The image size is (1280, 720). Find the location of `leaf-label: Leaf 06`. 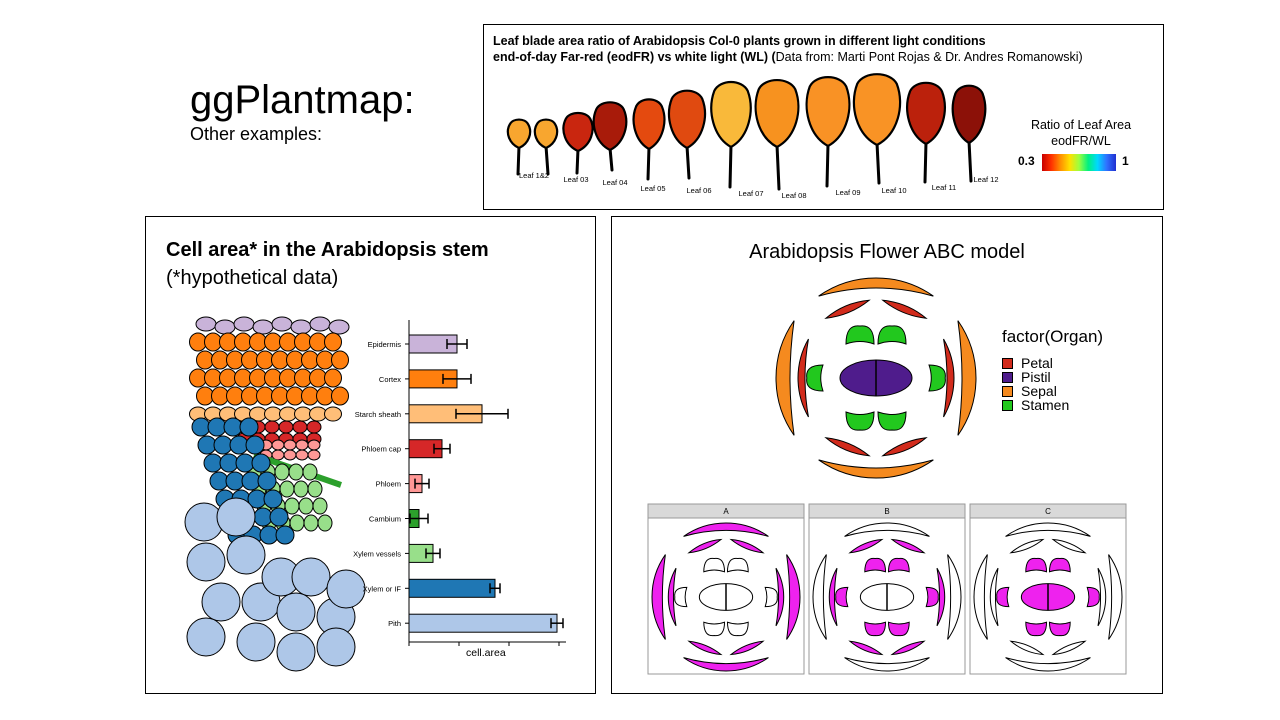

leaf-label: Leaf 06 is located at coordinates (699, 190).